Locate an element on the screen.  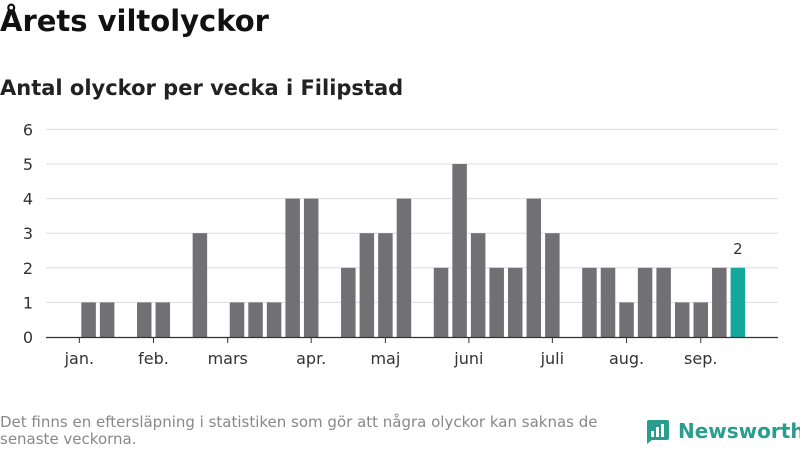
x-tick-label: mars is located at coordinates (228, 358).